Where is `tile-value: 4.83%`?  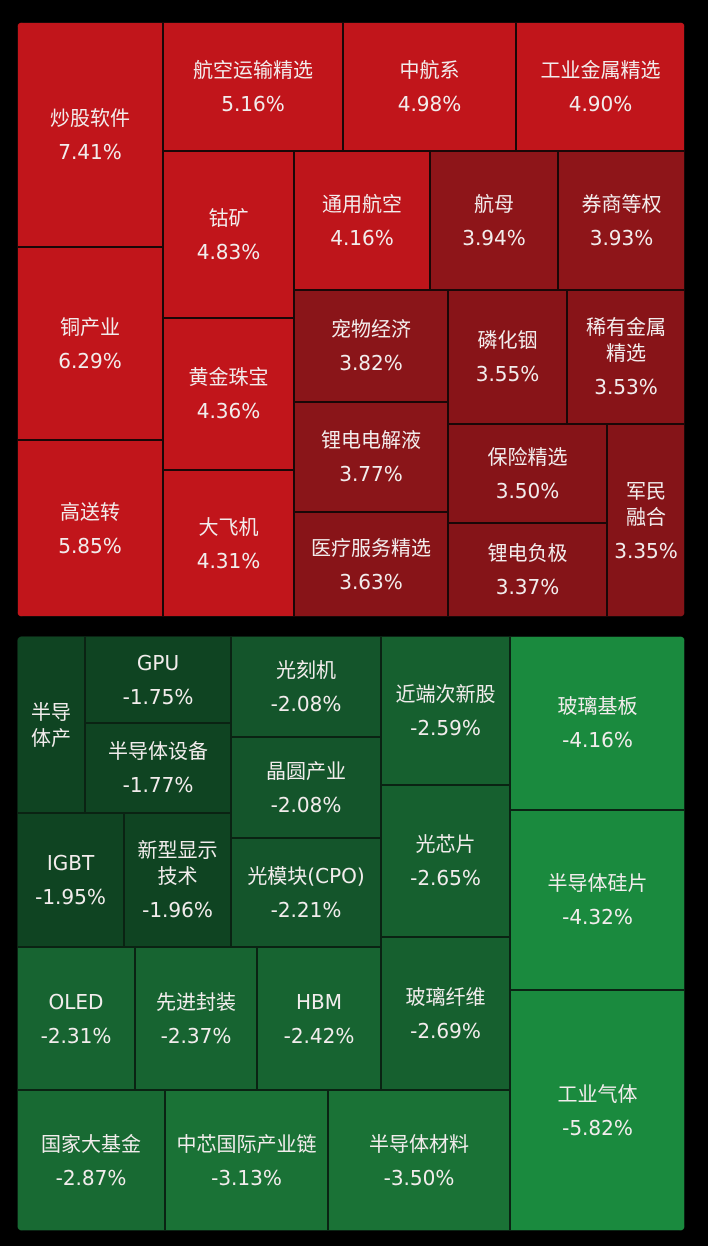
tile-value: 4.83% is located at coordinates (228, 251).